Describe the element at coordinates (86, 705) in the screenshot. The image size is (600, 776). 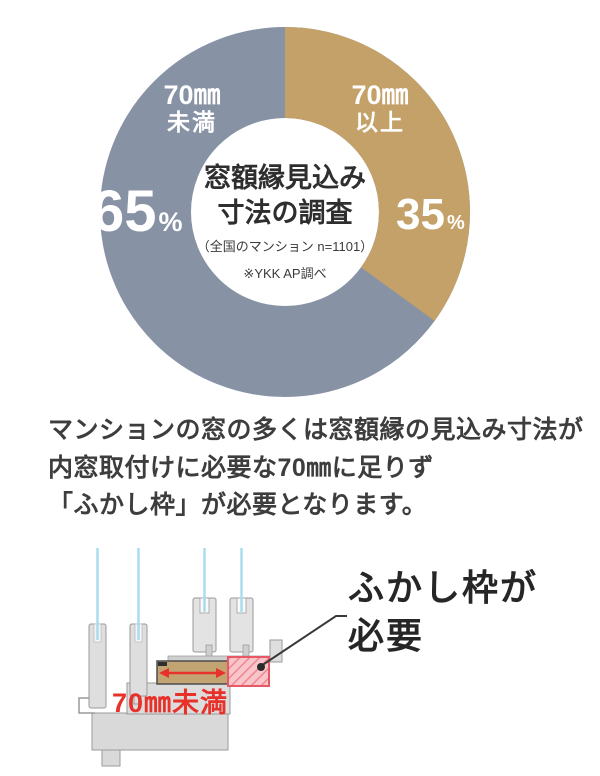
I see `sill-left-bracket` at that location.